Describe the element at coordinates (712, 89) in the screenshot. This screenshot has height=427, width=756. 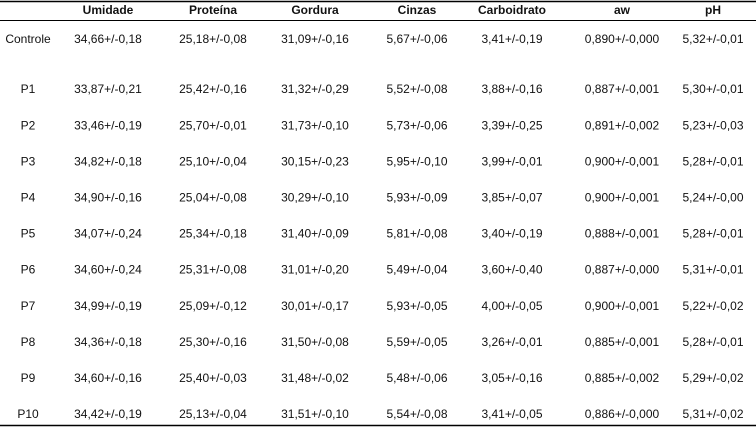
I see `cell: 5,30+/-0,01` at that location.